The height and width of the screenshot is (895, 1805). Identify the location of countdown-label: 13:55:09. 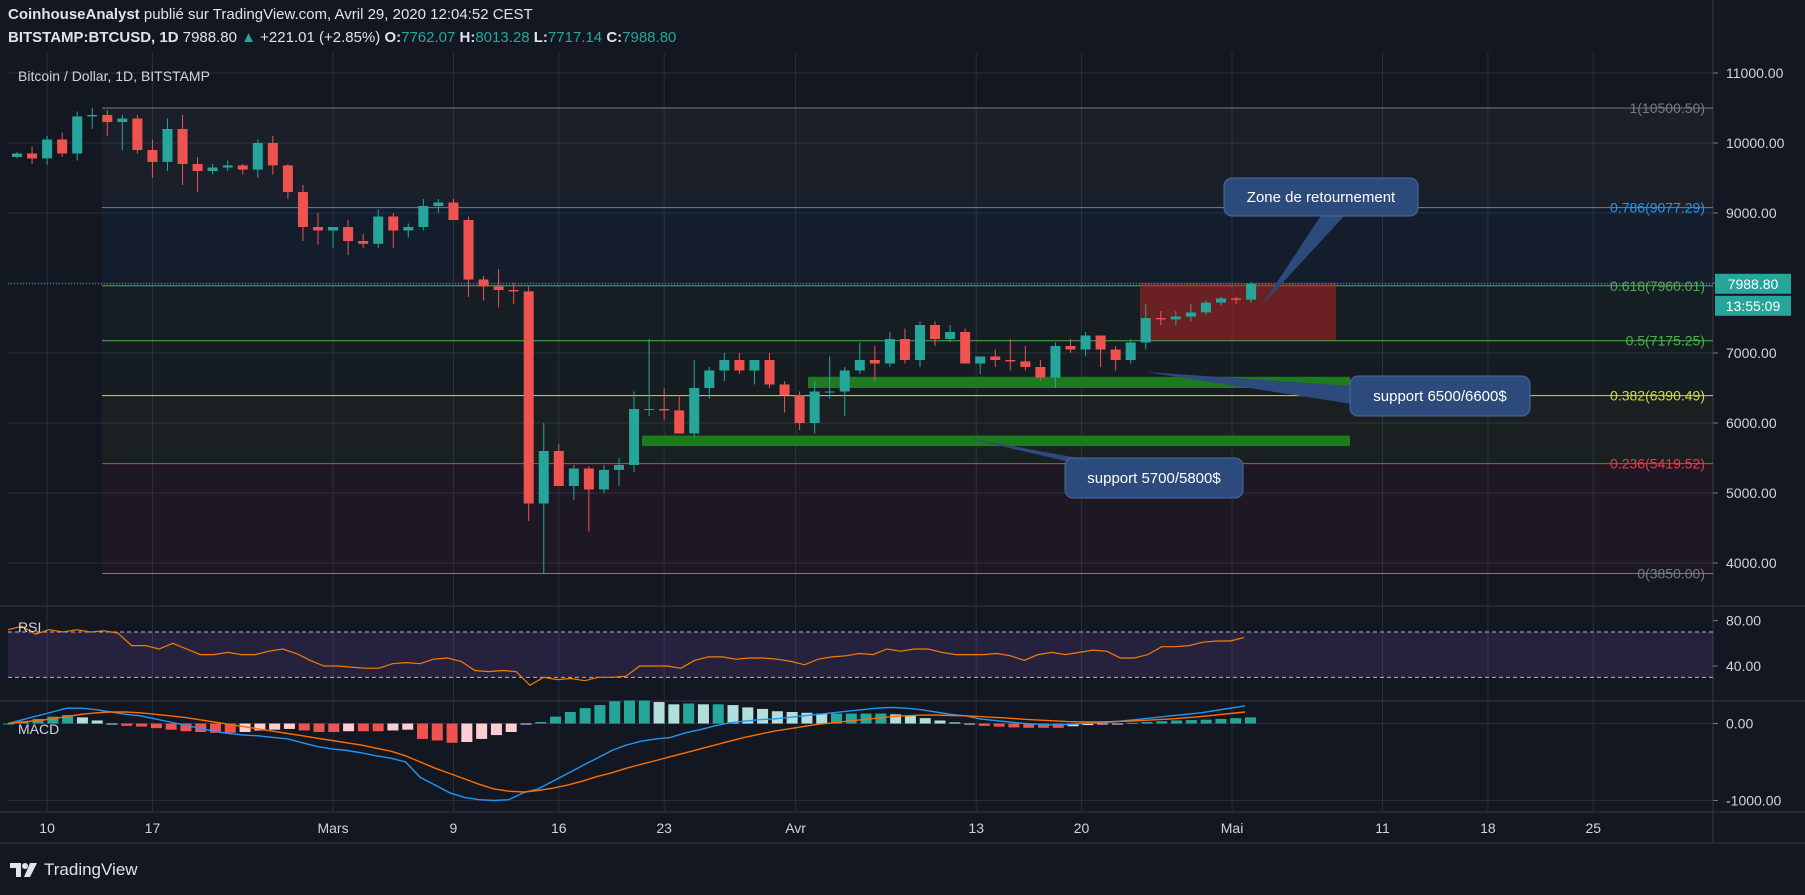
(1753, 306).